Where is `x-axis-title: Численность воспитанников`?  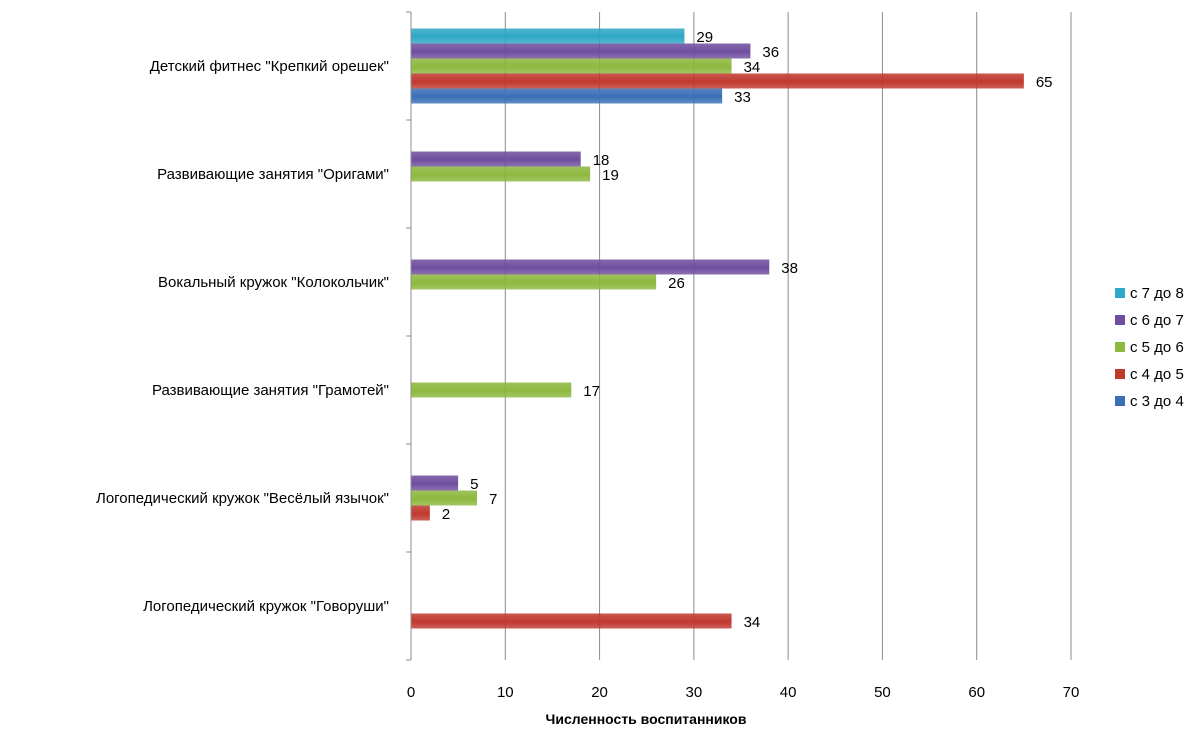
x-axis-title: Численность воспитанников is located at coordinates (646, 719).